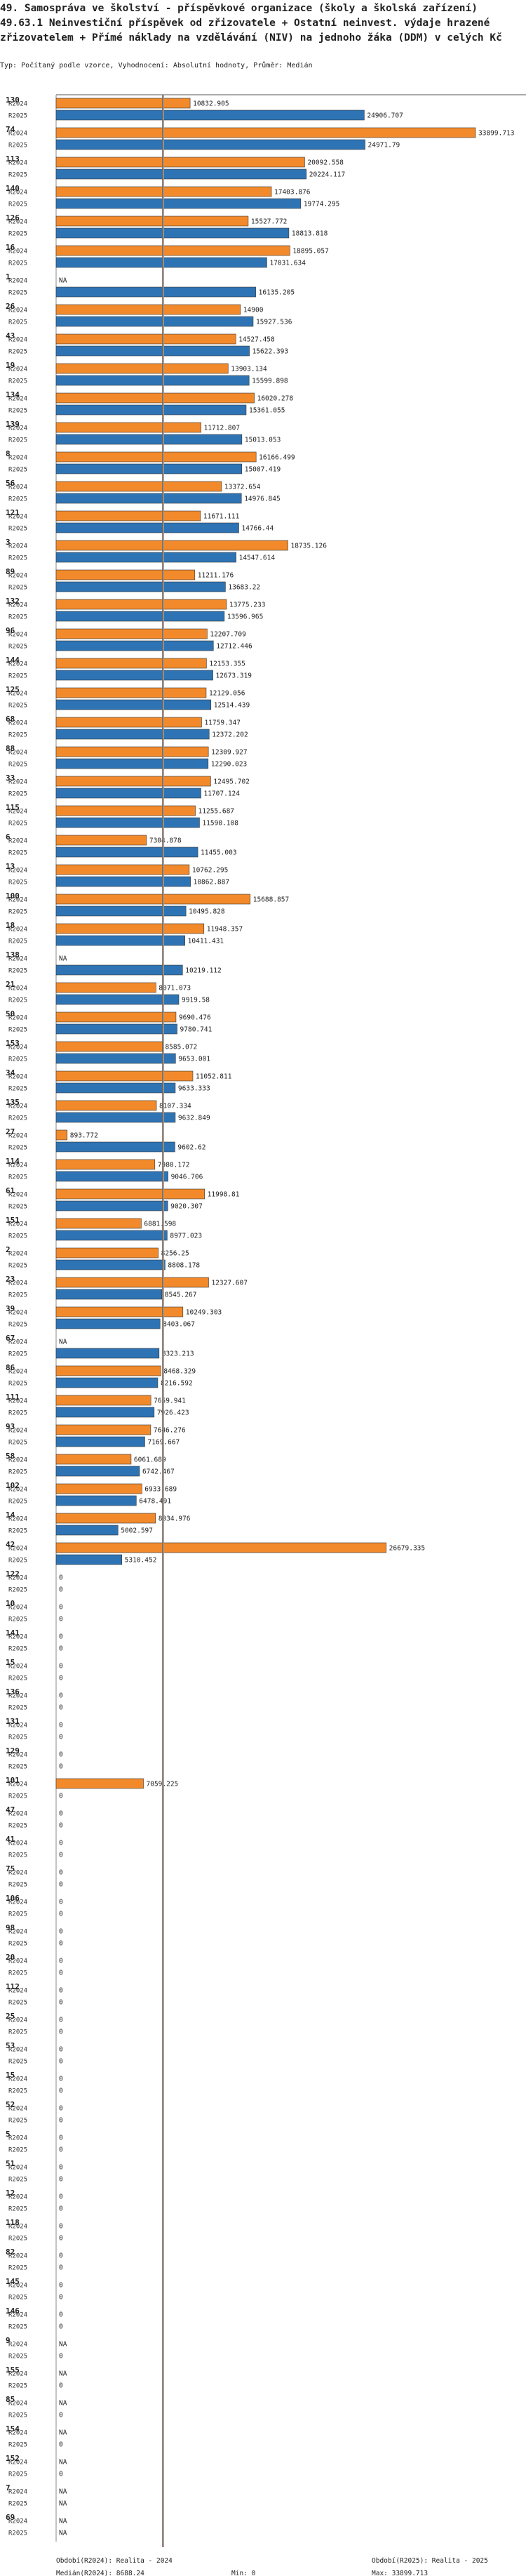 The height and width of the screenshot is (2576, 526). What do you see at coordinates (228, 635) in the screenshot?
I see `data-label-r2024: 12207.709` at bounding box center [228, 635].